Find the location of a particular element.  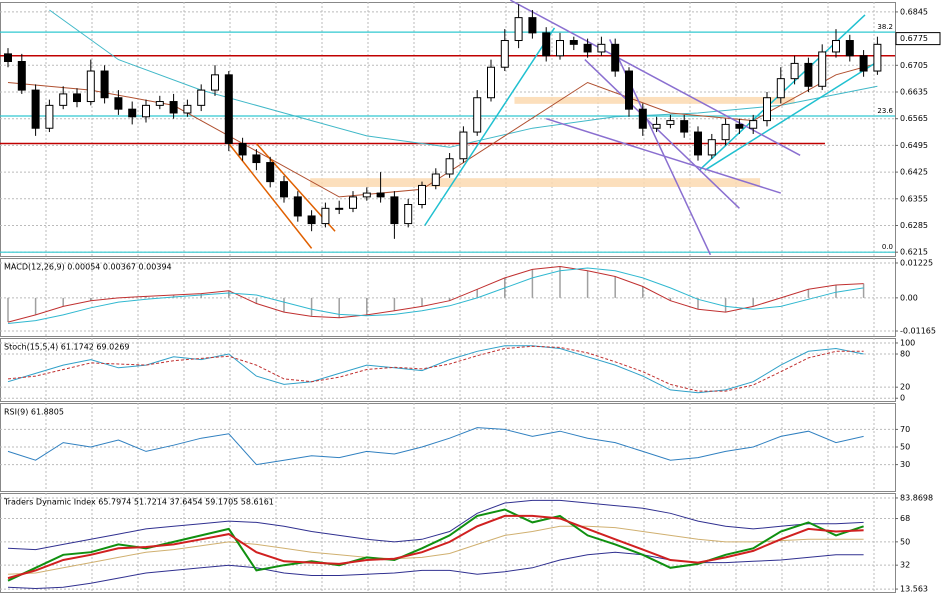

panel-frame is located at coordinates (448, 370).